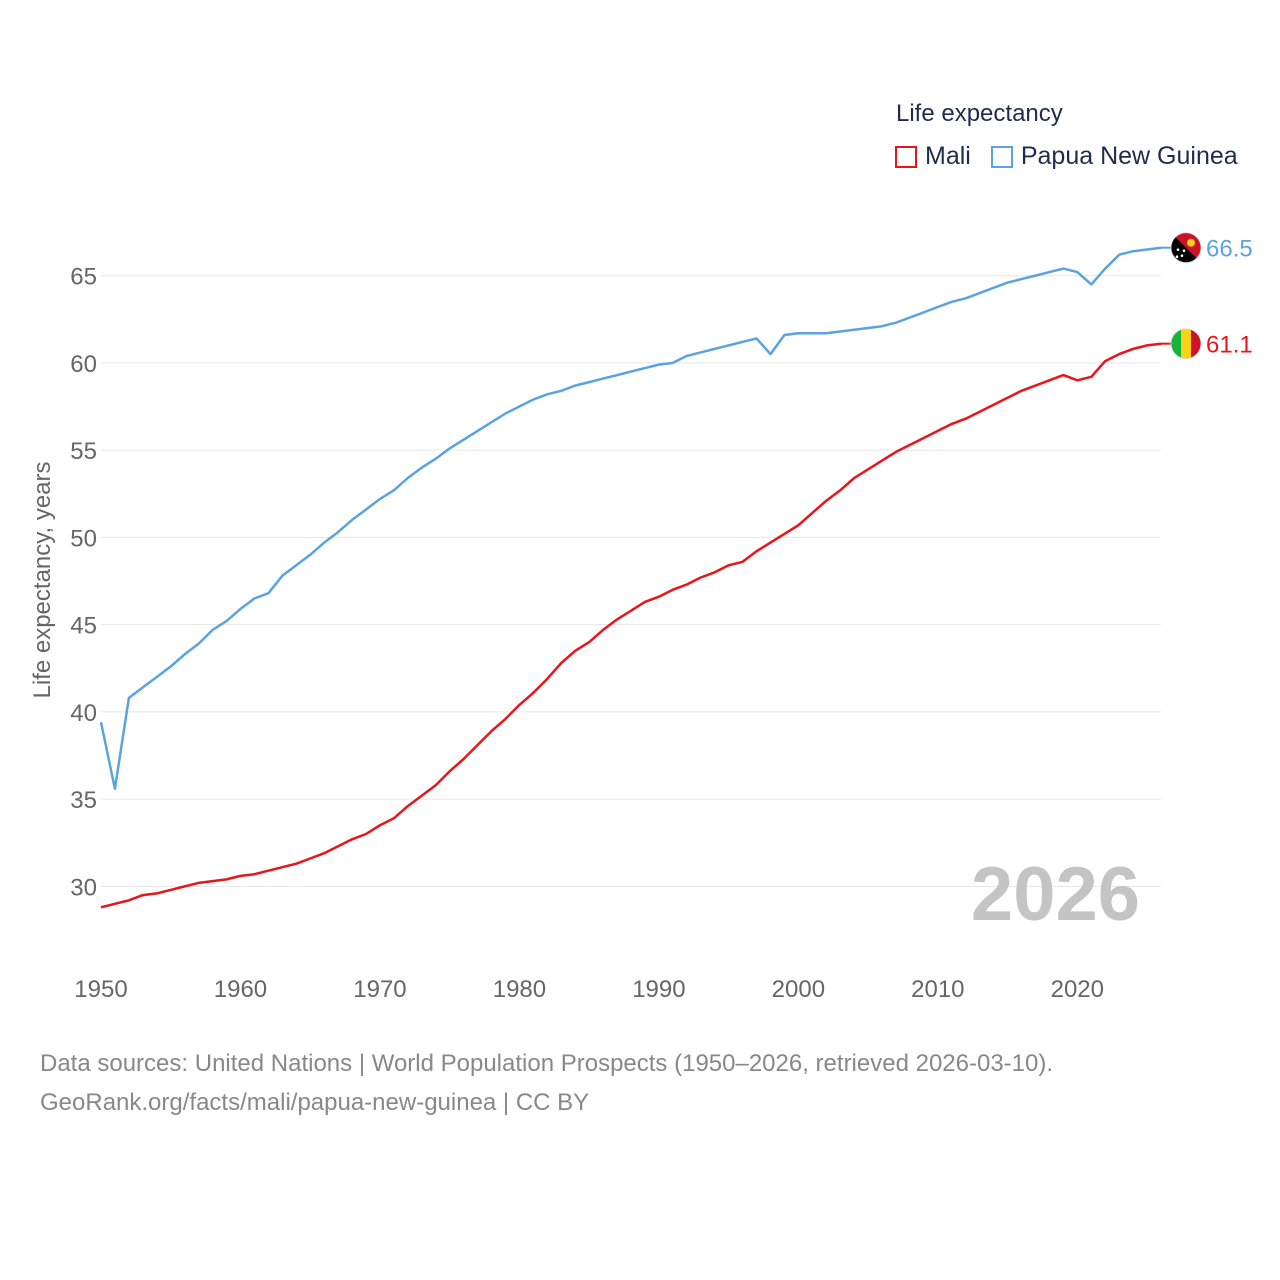 Image resolution: width=1280 pixels, height=1280 pixels. I want to click on x-tick-label: 1970, so click(379, 989).